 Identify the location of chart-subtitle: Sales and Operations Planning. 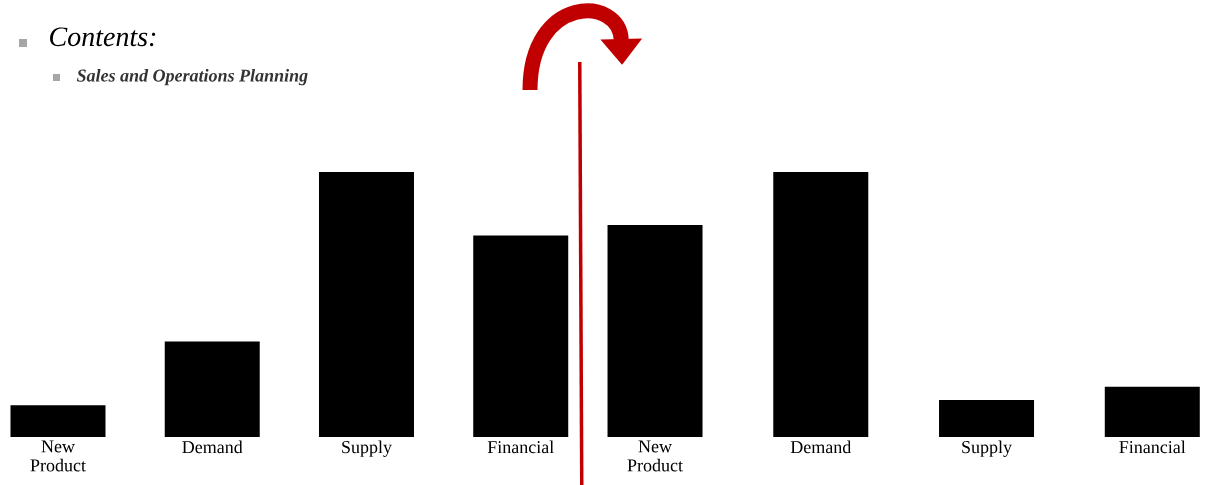
(192, 77).